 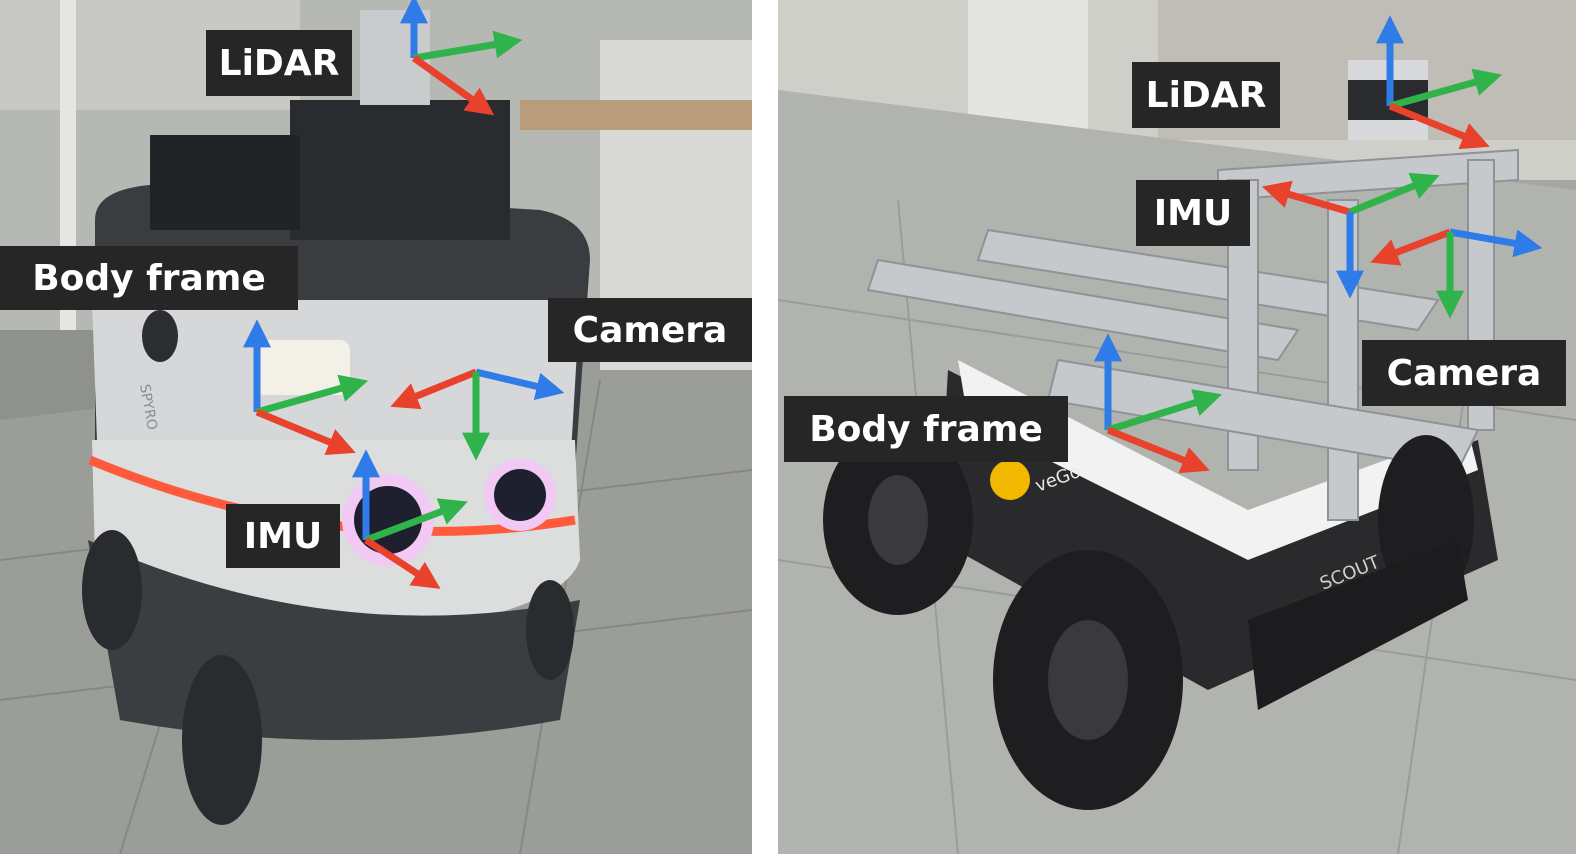 I want to click on camera-z-axis-right, so click(x=1496, y=243).